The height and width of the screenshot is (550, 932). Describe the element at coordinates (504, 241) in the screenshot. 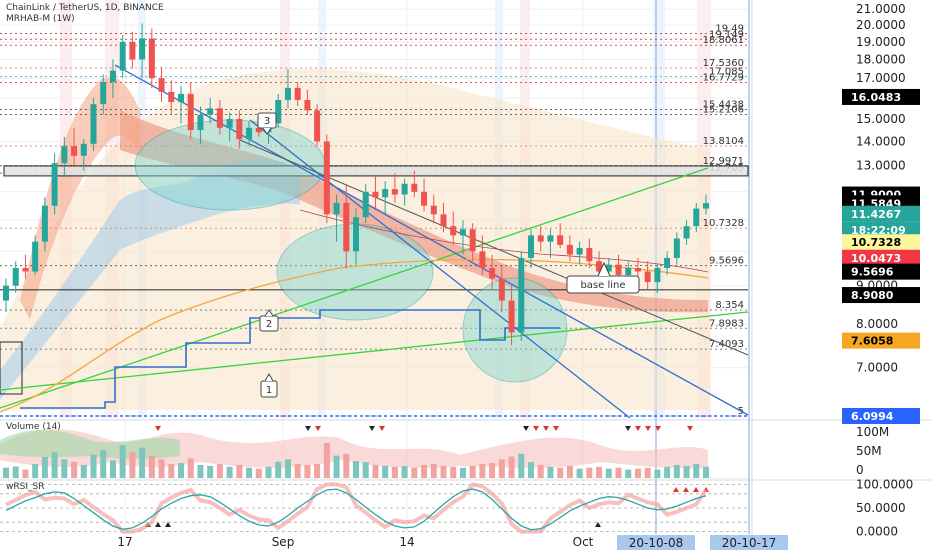

I see `red-ma-thin` at that location.